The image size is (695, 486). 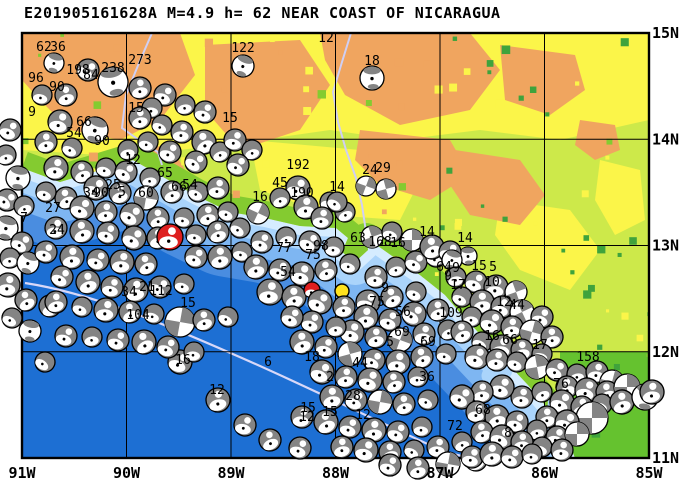 What do you see at coordinates (77, 70) in the screenshot?
I see `depth-label: 198` at bounding box center [77, 70].